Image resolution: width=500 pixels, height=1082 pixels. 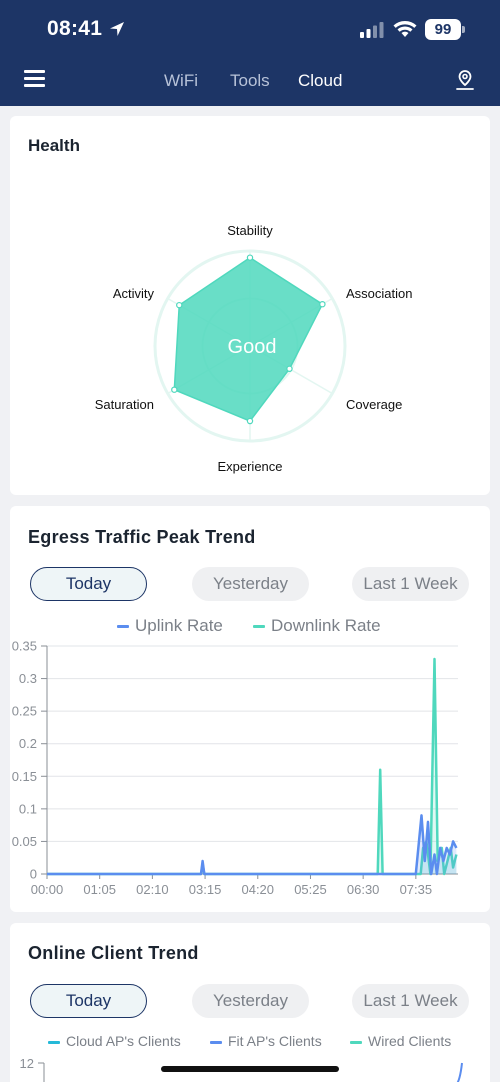 What do you see at coordinates (249, 466) in the screenshot?
I see `radar-axis-label-experience: Experience` at bounding box center [249, 466].